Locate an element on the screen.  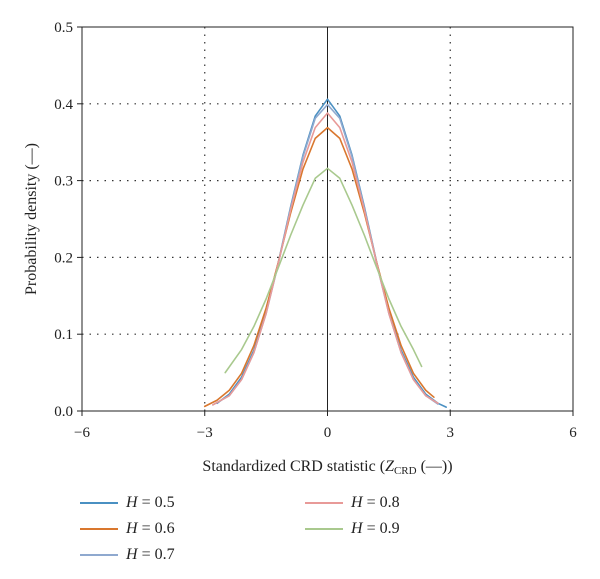
y-tick-label: 0.5 is located at coordinates (63, 28).